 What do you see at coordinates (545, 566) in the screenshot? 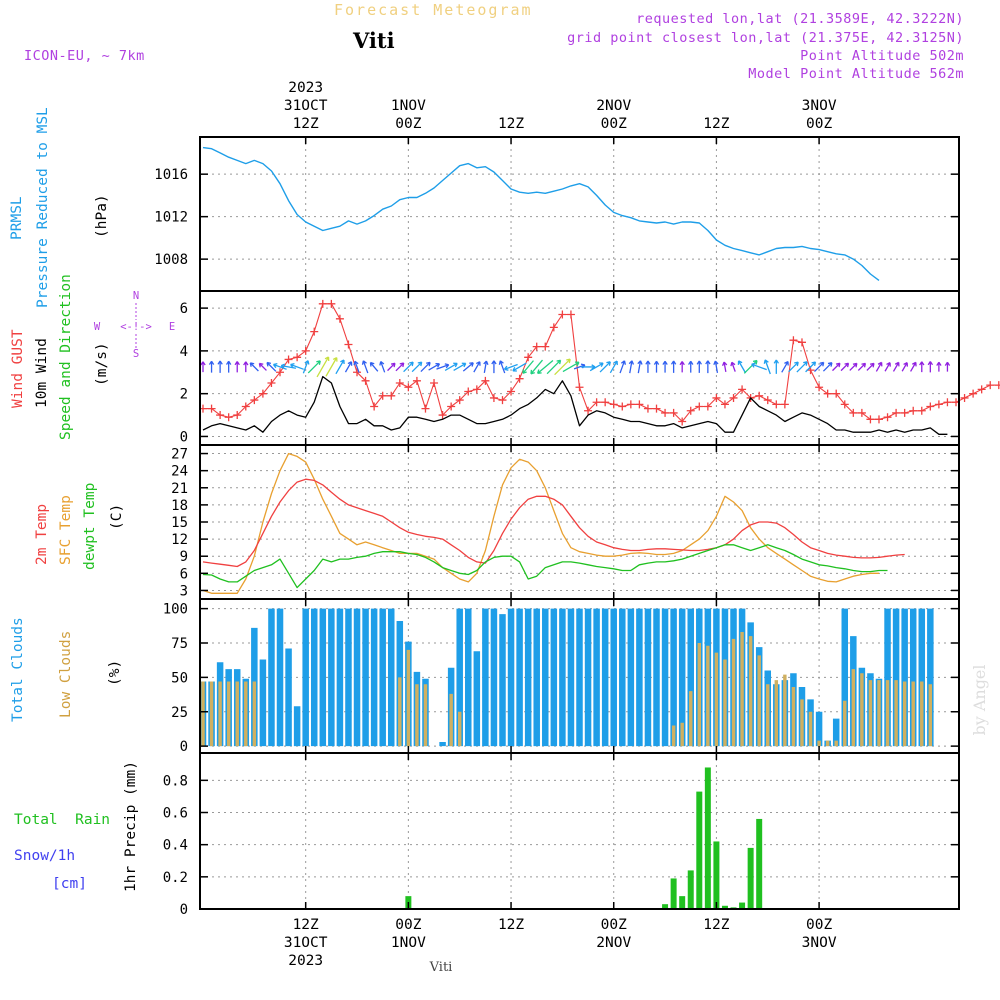
I see `dewpt-temp-line` at bounding box center [545, 566].